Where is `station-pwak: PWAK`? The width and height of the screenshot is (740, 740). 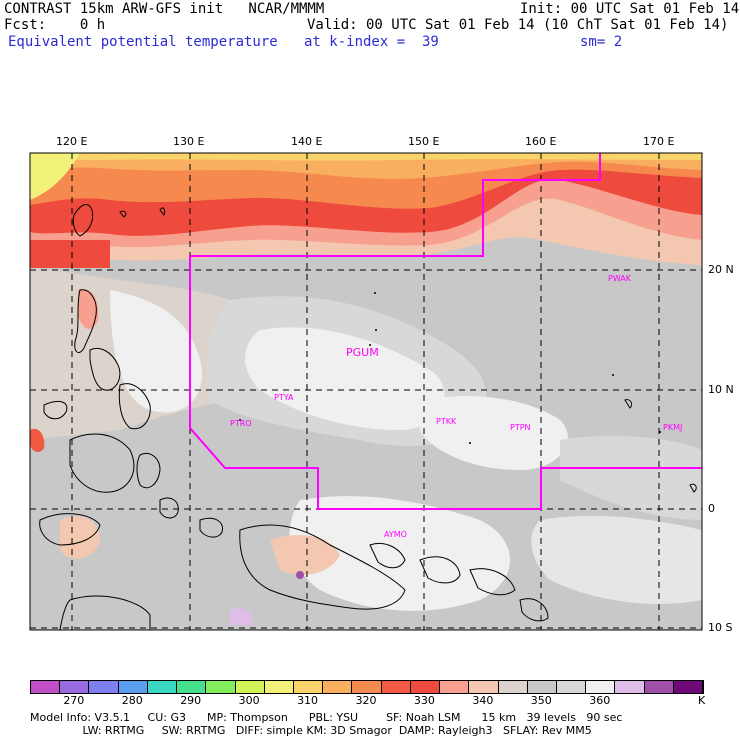 station-pwak: PWAK is located at coordinates (620, 278).